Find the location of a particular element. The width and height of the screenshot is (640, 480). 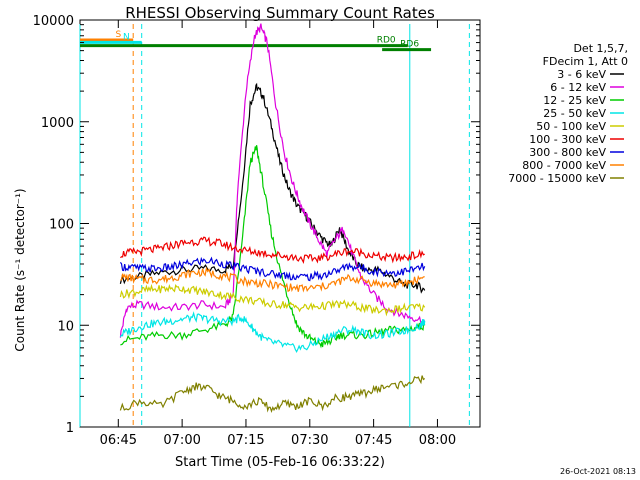

x-axis-label: Start Time (05-Feb-16 06:33:22) is located at coordinates (280, 462).